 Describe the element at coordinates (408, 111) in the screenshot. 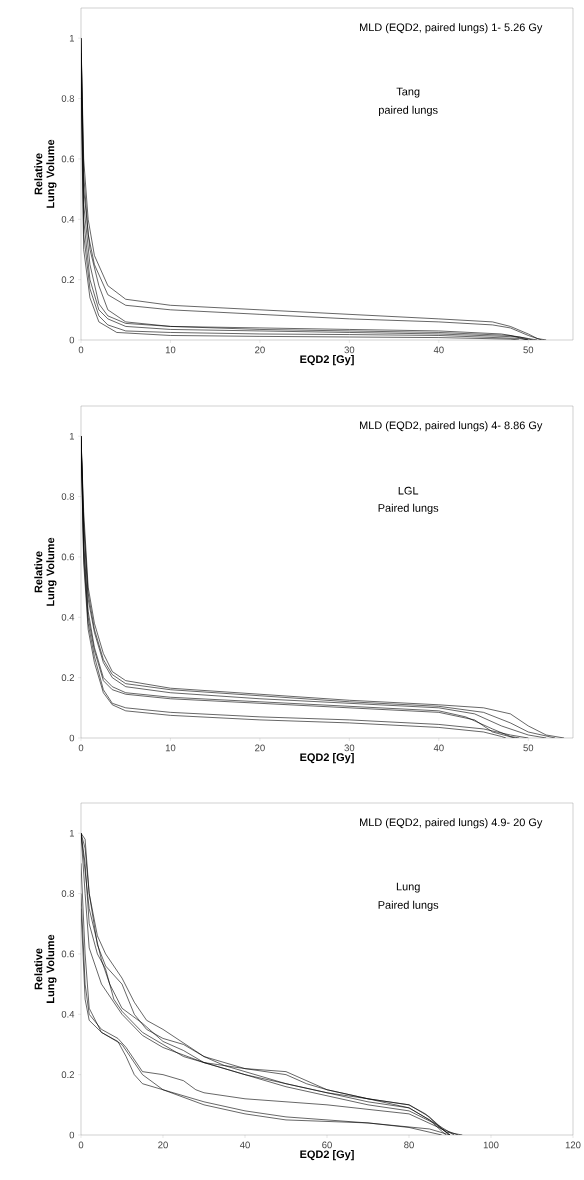

I see `annotation: paired lungs` at that location.